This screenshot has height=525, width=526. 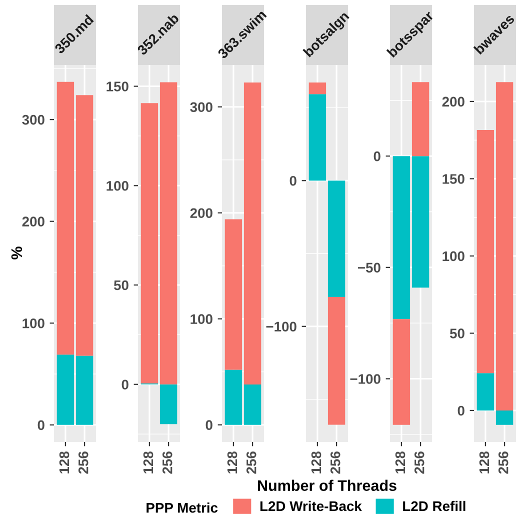 I want to click on legend-title: PPP Metric, so click(x=182, y=507).